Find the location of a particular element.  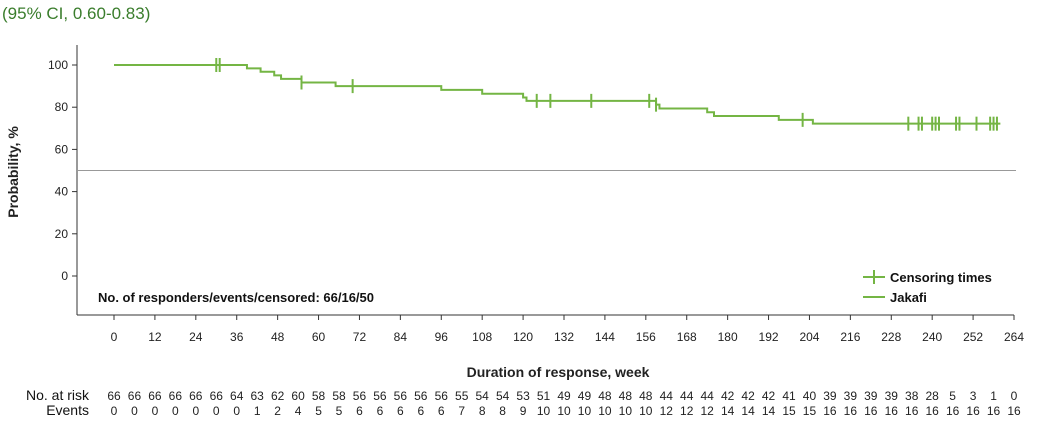

legend-series-label: Jakafi is located at coordinates (908, 297).